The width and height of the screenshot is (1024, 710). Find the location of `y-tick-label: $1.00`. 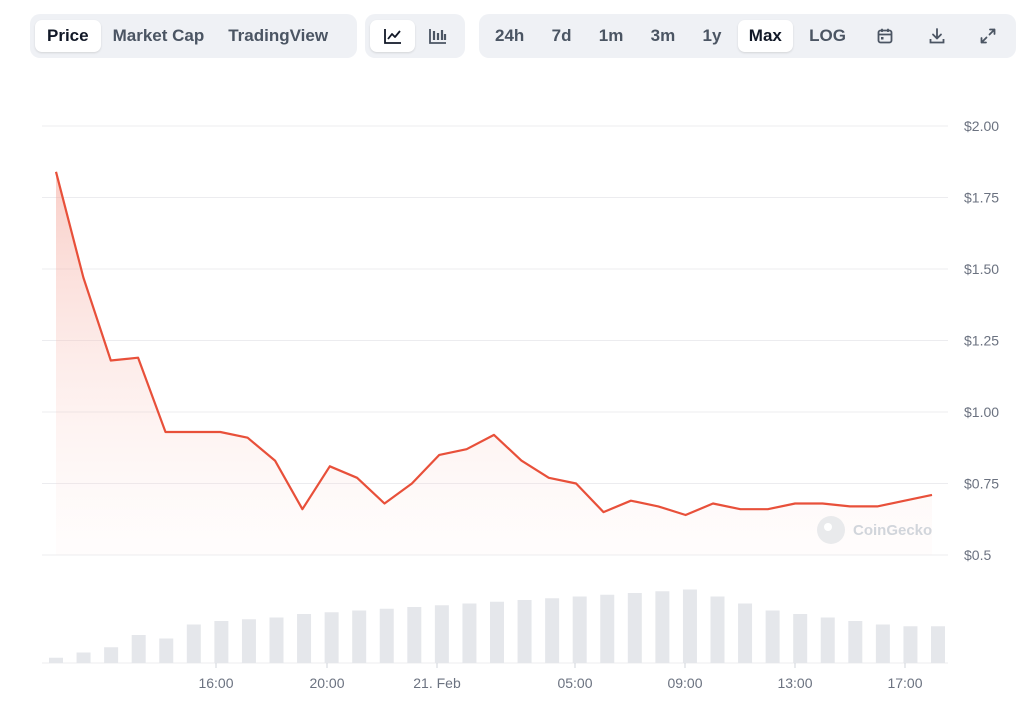

y-tick-label: $1.00 is located at coordinates (981, 412).